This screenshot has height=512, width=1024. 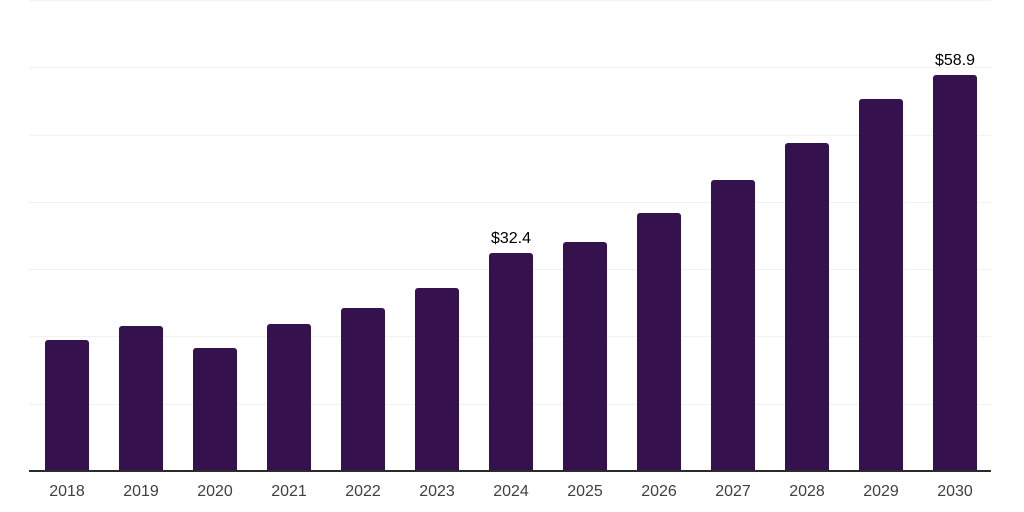 I want to click on bar-2030, so click(x=955, y=272).